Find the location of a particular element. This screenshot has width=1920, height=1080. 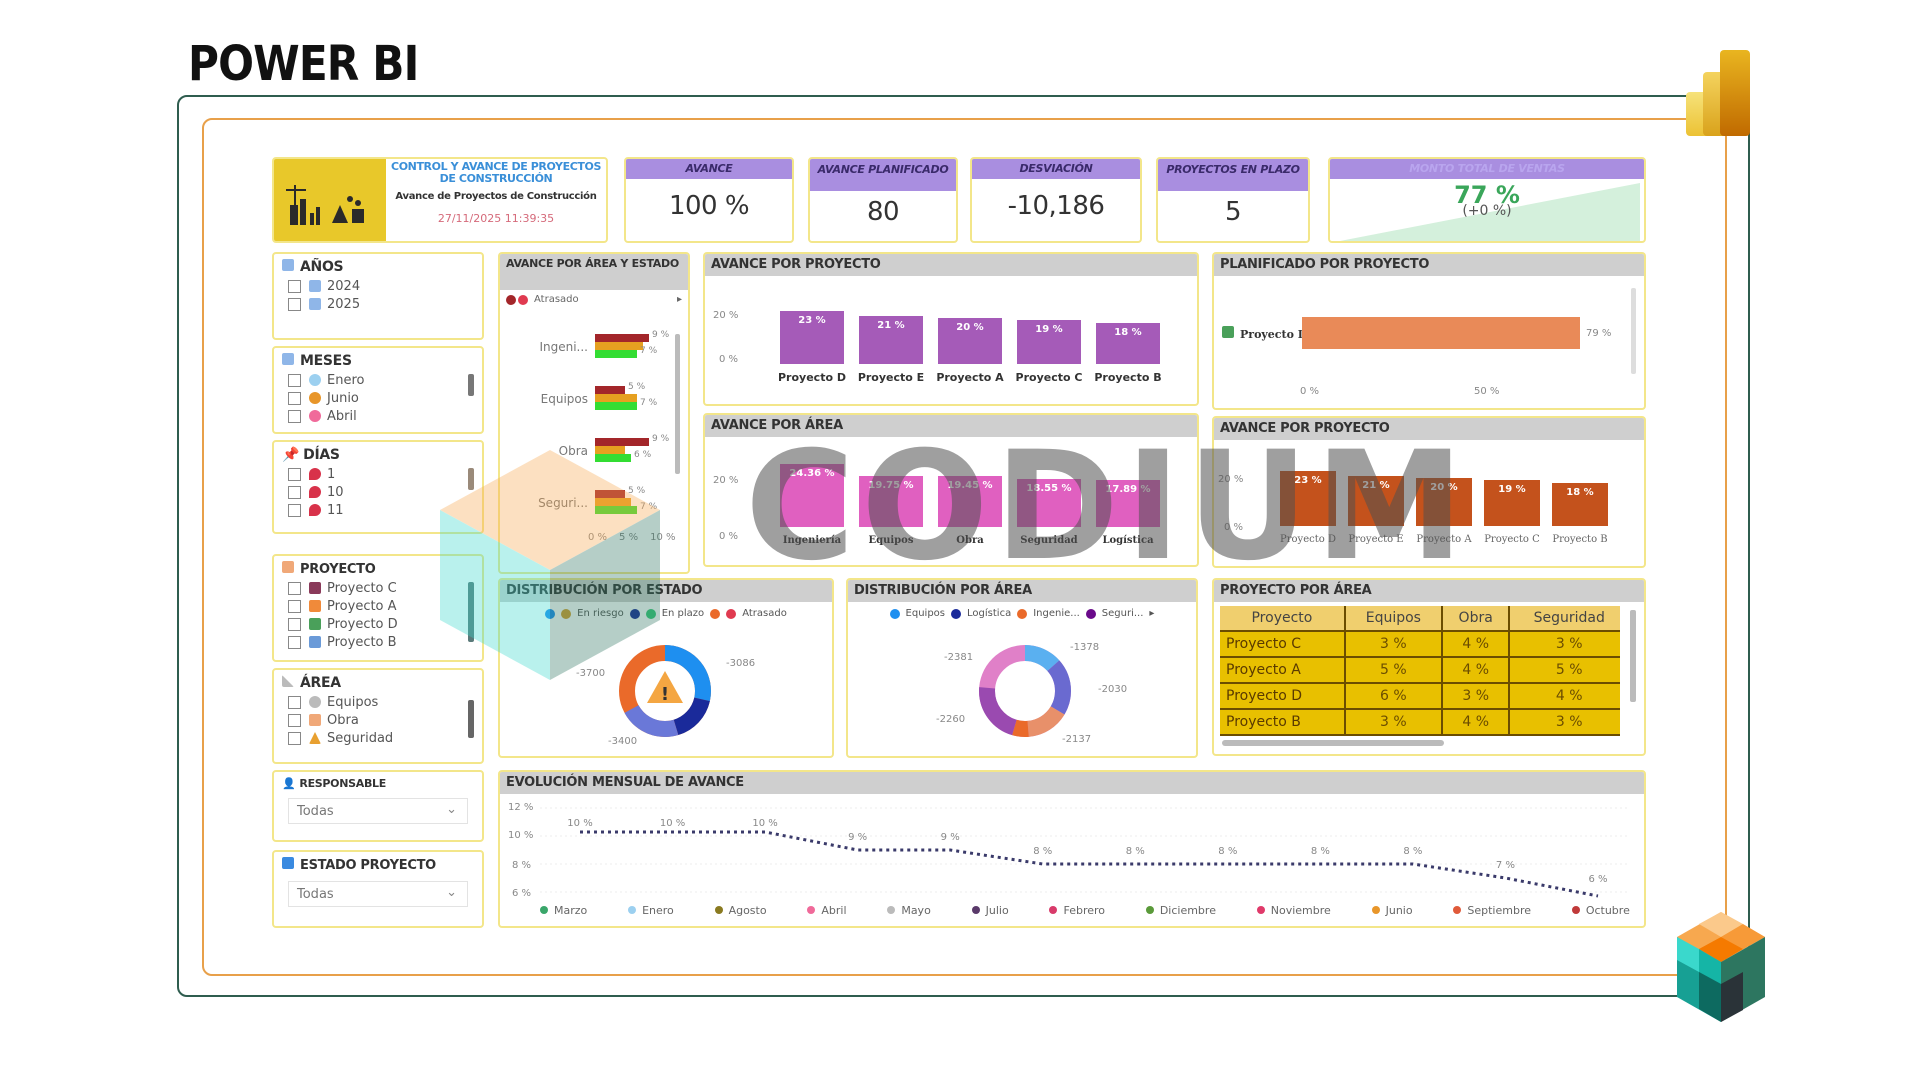

responsable-dropdown: Todas ⌄ is located at coordinates (378, 811).